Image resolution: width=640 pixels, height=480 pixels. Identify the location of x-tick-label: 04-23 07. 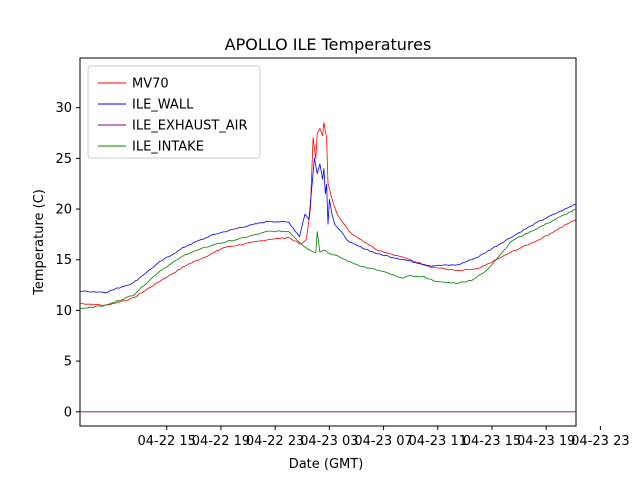
(383, 441).